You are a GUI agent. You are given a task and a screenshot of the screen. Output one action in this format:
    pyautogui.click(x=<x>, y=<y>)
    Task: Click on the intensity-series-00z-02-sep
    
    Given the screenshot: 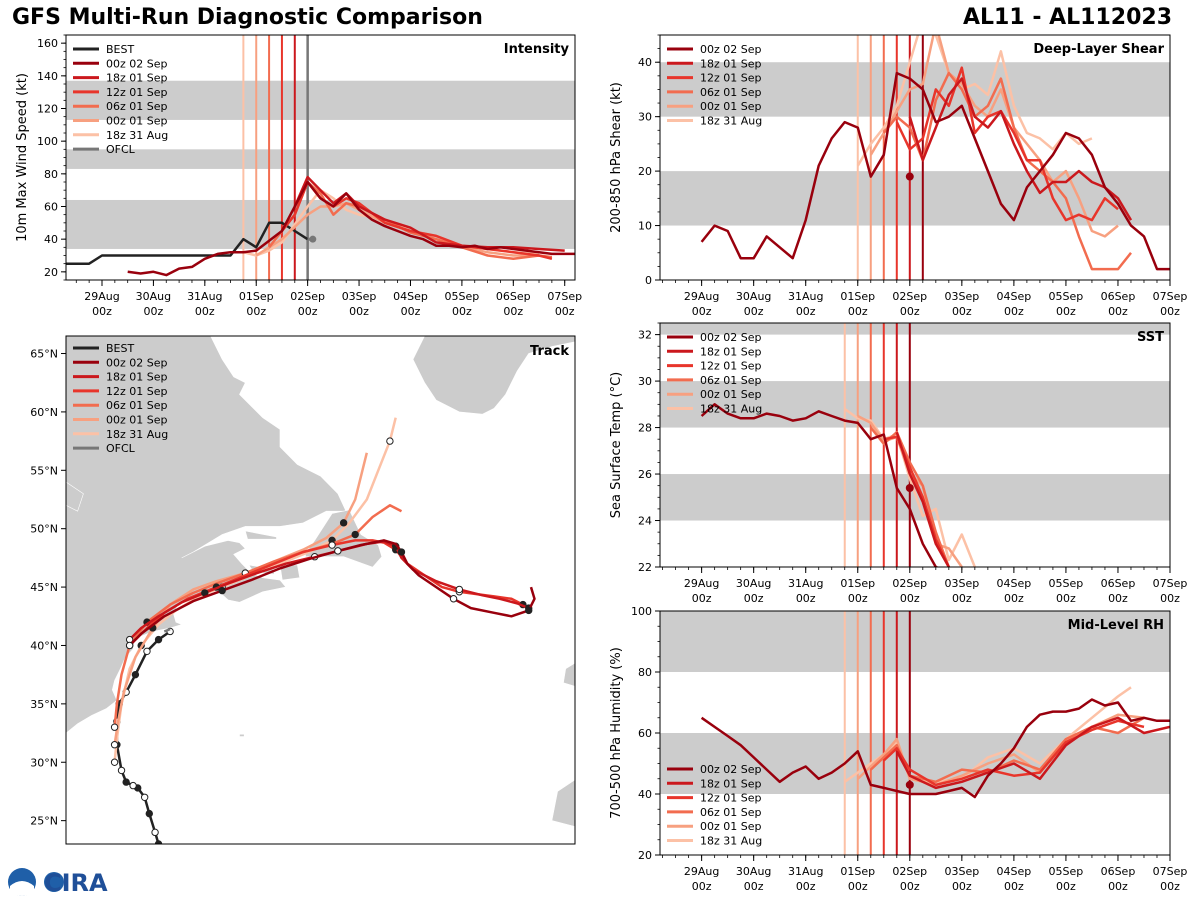 What is the action you would take?
    pyautogui.click(x=351, y=228)
    